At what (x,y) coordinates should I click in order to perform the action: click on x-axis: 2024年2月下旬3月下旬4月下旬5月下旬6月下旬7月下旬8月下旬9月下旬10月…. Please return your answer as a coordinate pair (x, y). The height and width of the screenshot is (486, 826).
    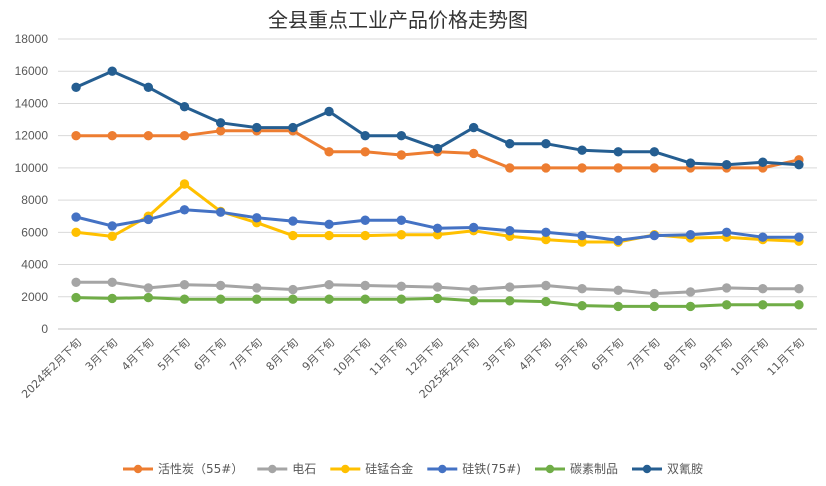
    Looking at the image, I should click on (412, 368).